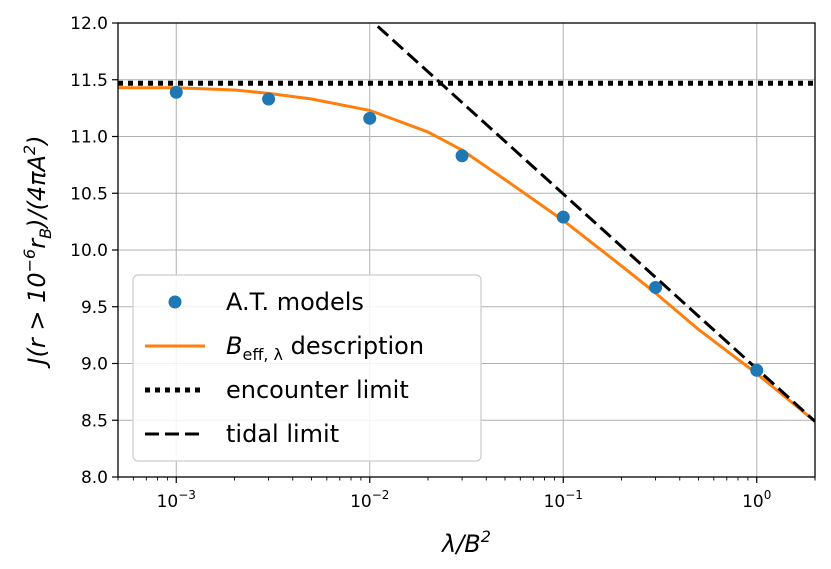  What do you see at coordinates (574, 495) in the screenshot?
I see `x-tick-exponent: −1` at bounding box center [574, 495].